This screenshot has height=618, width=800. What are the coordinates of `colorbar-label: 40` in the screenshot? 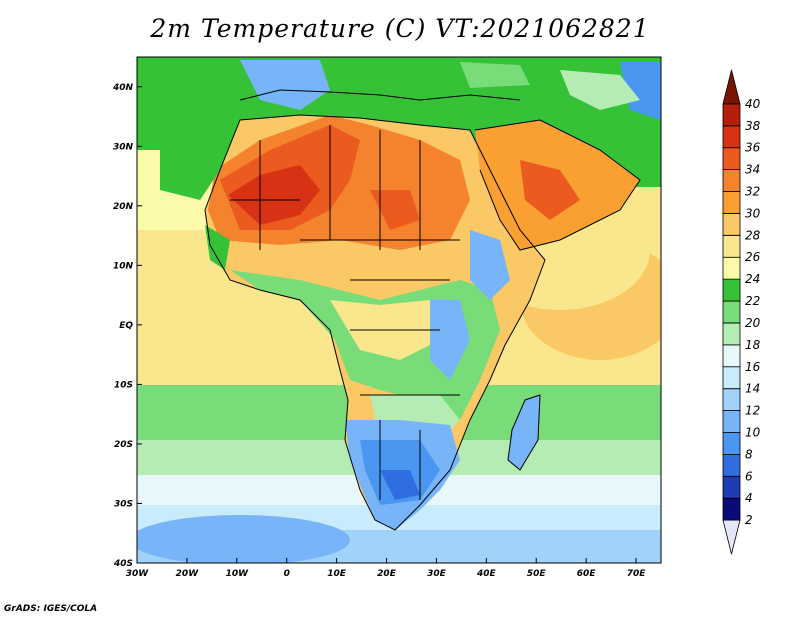 It's located at (753, 104).